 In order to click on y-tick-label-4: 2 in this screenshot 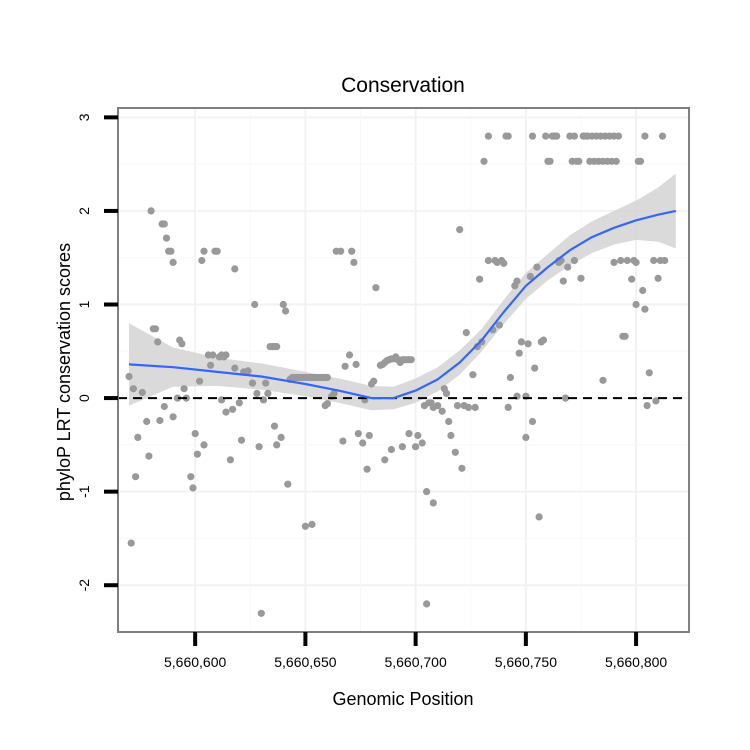, I will do `click(84, 211)`.